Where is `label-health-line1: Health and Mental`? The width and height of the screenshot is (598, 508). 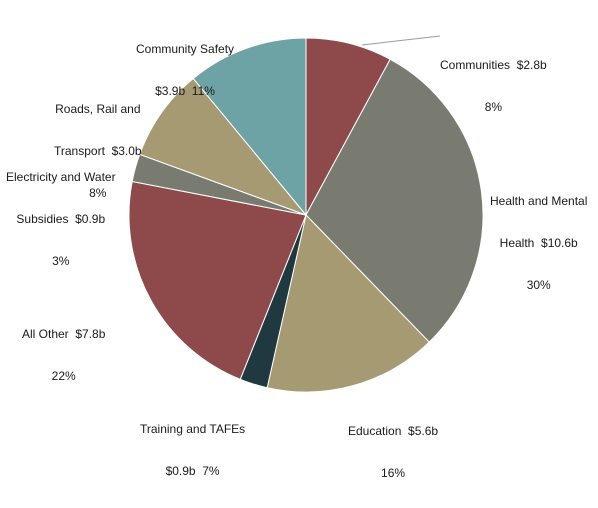 label-health-line1: Health and Mental is located at coordinates (539, 201).